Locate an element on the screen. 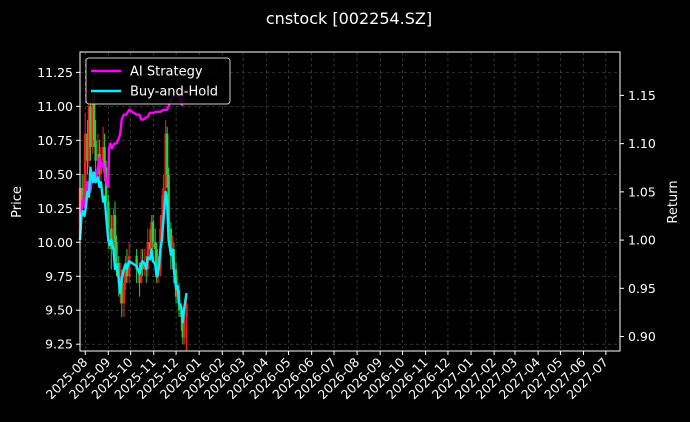 Image resolution: width=690 pixels, height=422 pixels. y2-tick-label: 0.95 is located at coordinates (642, 288).